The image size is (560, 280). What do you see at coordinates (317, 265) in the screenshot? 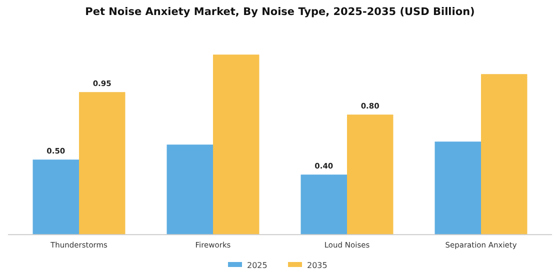
I see `legend-label: 2035` at bounding box center [317, 265].